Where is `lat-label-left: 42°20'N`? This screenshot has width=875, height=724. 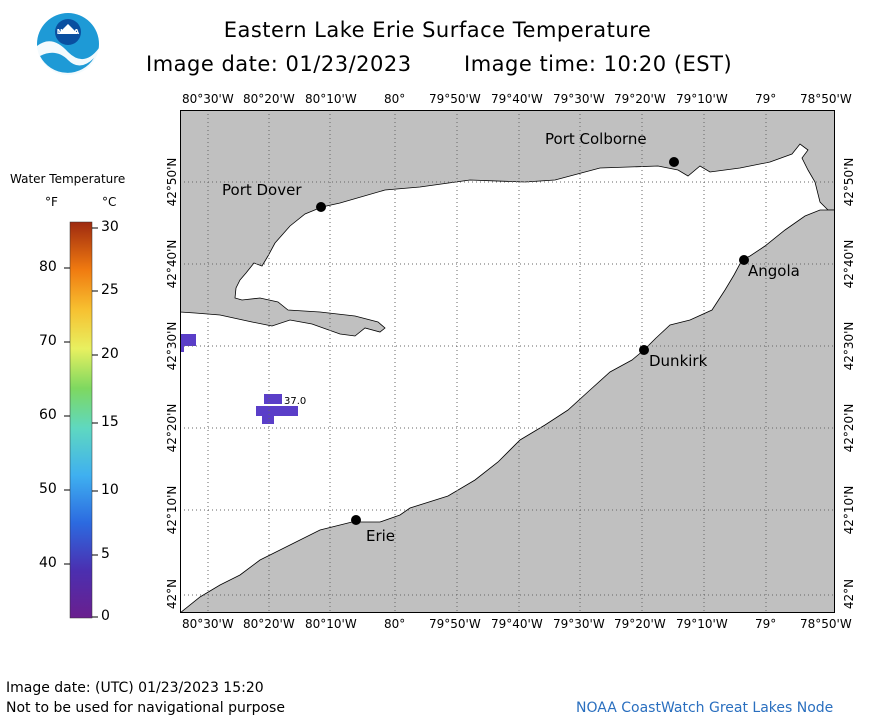
lat-label-left: 42°20'N is located at coordinates (172, 428).